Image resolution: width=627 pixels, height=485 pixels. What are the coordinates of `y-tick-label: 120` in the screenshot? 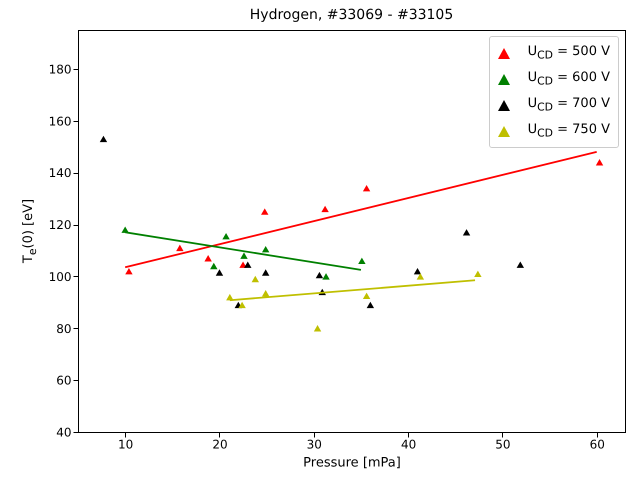 It's located at (60, 225).